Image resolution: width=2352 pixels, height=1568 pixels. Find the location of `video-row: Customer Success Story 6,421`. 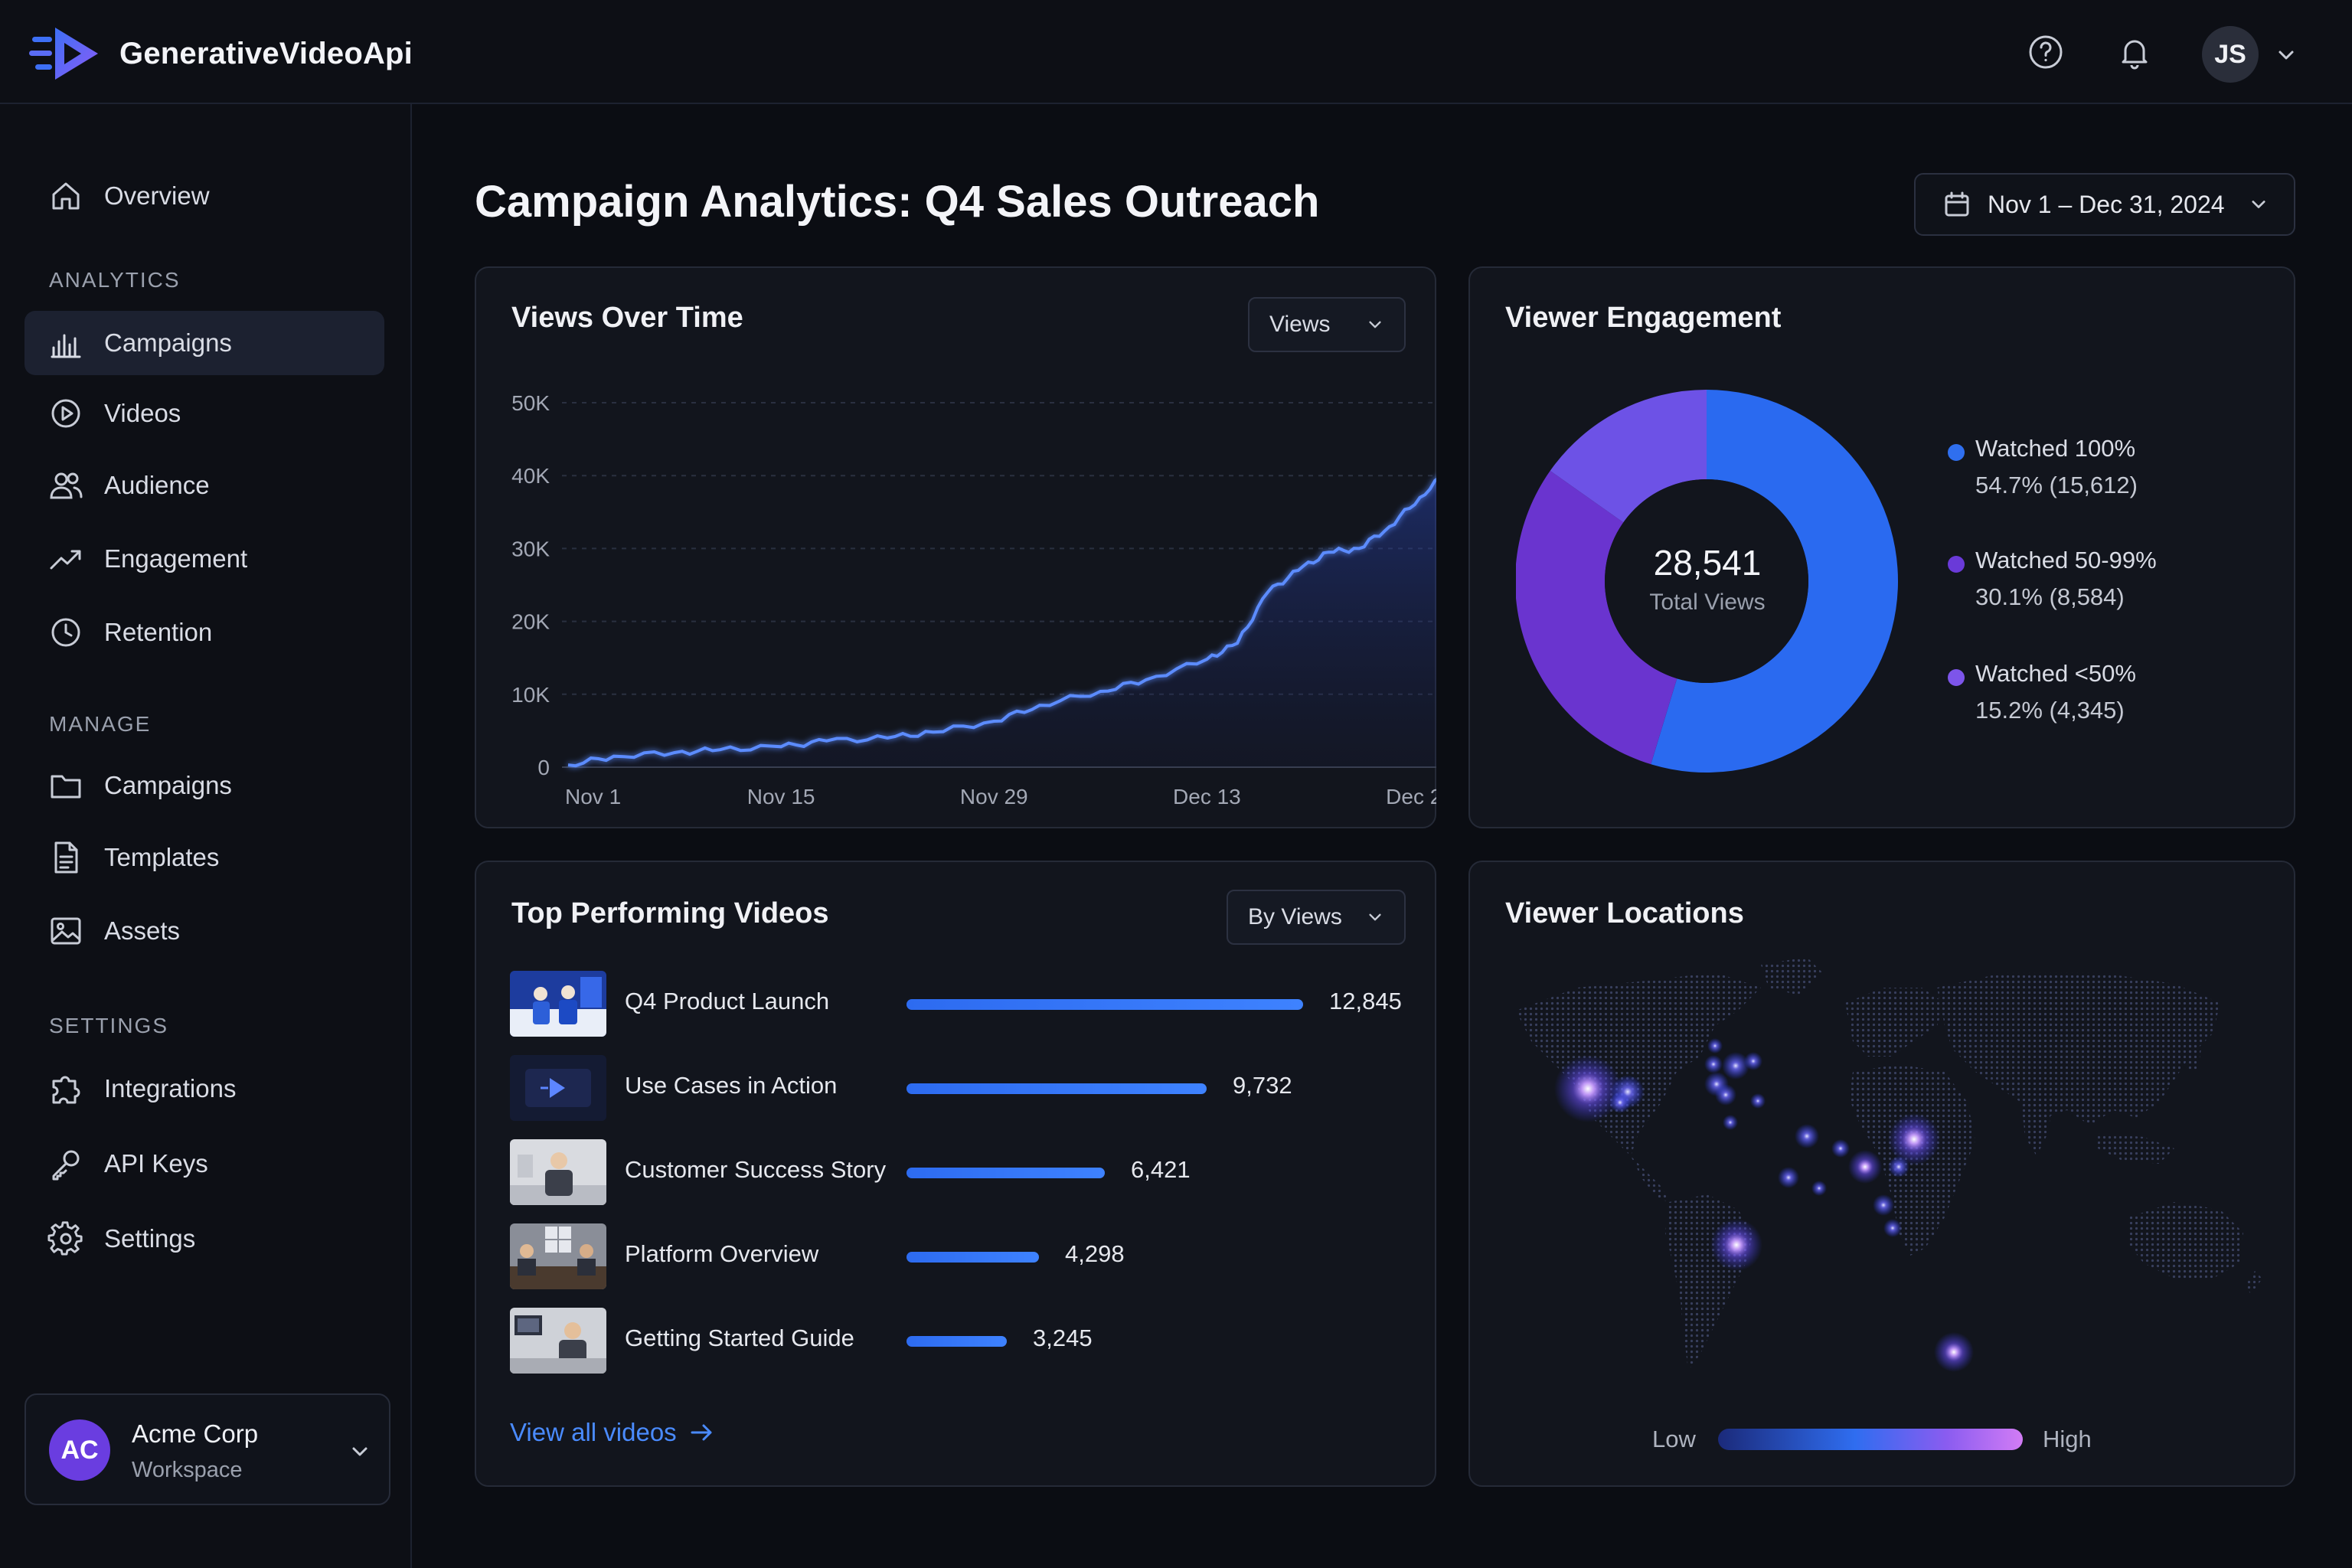

video-row: Customer Success Story 6,421 is located at coordinates (969, 1172).